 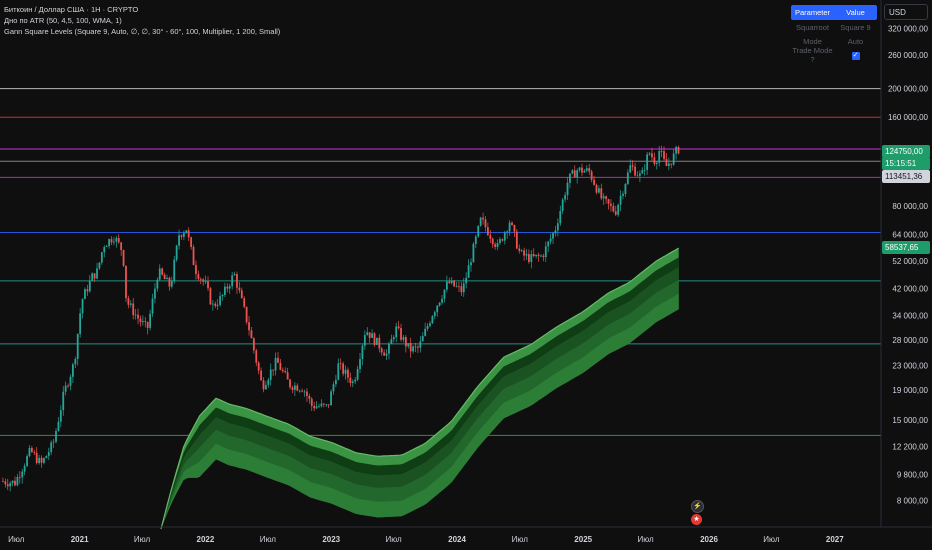 What do you see at coordinates (906, 12) in the screenshot?
I see `currency-button: USD` at bounding box center [906, 12].